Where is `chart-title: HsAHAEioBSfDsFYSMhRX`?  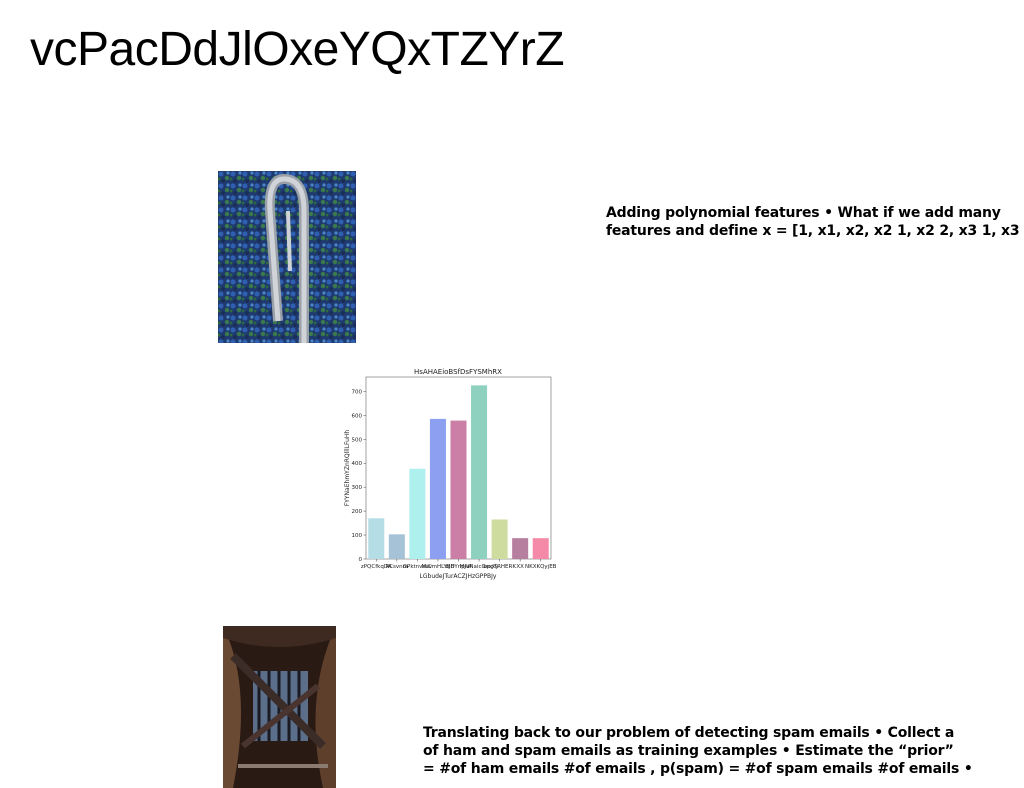
chart-title: HsAHAEioBSfDsFYSMhRX is located at coordinates (458, 372).